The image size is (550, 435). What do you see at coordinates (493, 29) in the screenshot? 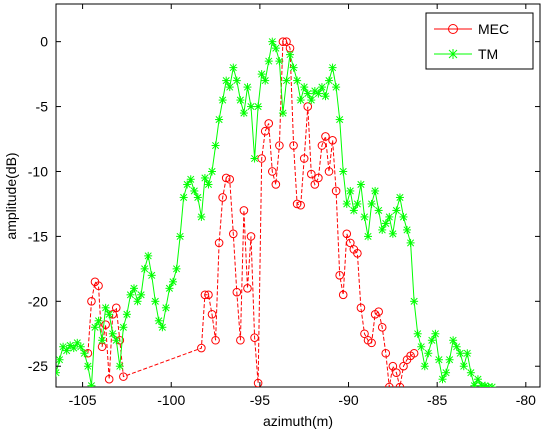
I see `legend-mec-label: MEC` at bounding box center [493, 29].